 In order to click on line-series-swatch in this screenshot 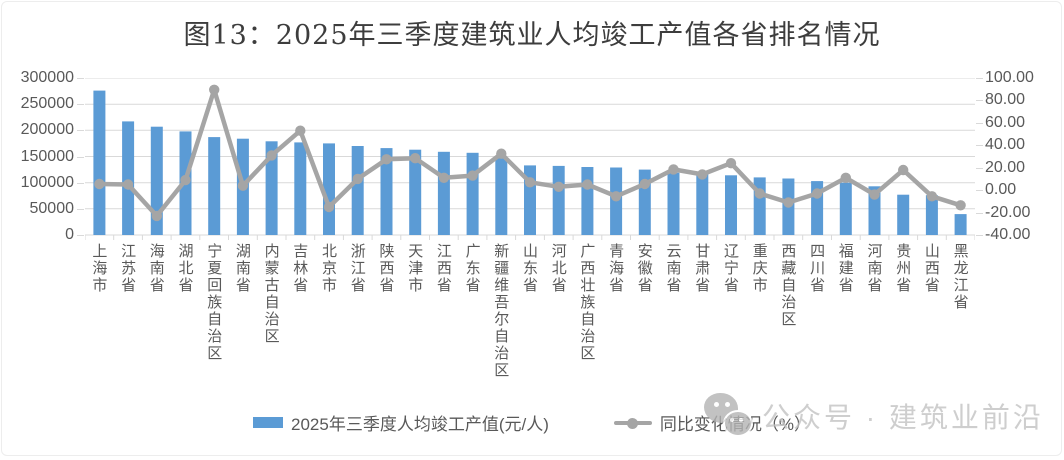, I will do `click(632, 423)`.